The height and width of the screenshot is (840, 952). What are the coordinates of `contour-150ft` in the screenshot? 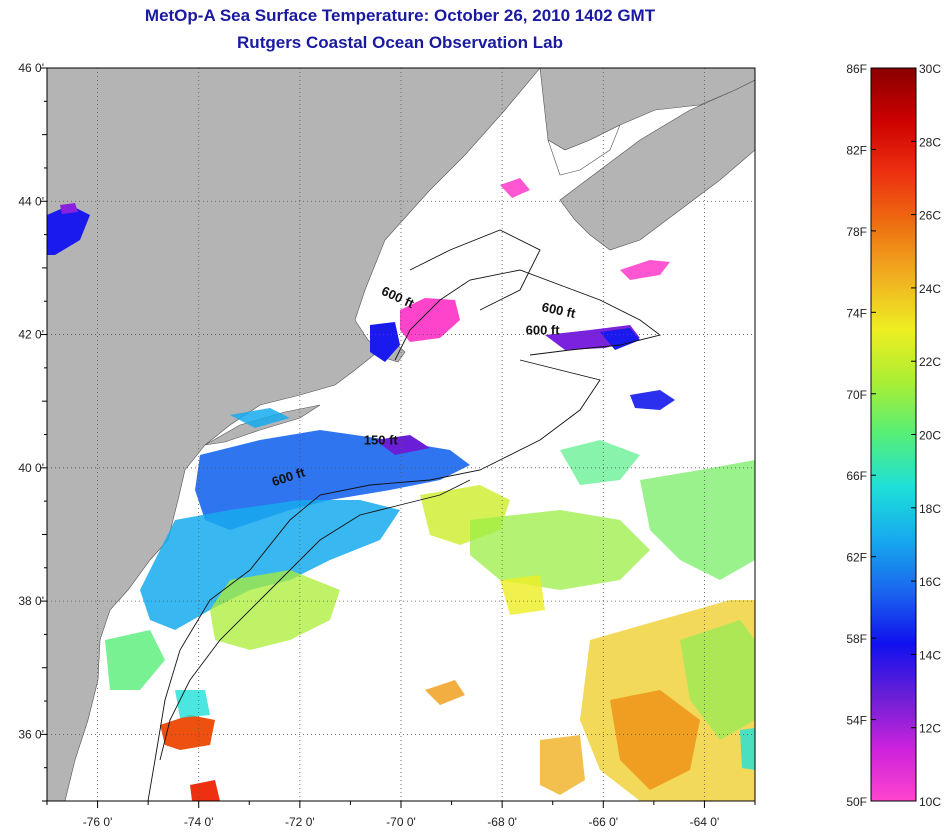 It's located at (315, 620).